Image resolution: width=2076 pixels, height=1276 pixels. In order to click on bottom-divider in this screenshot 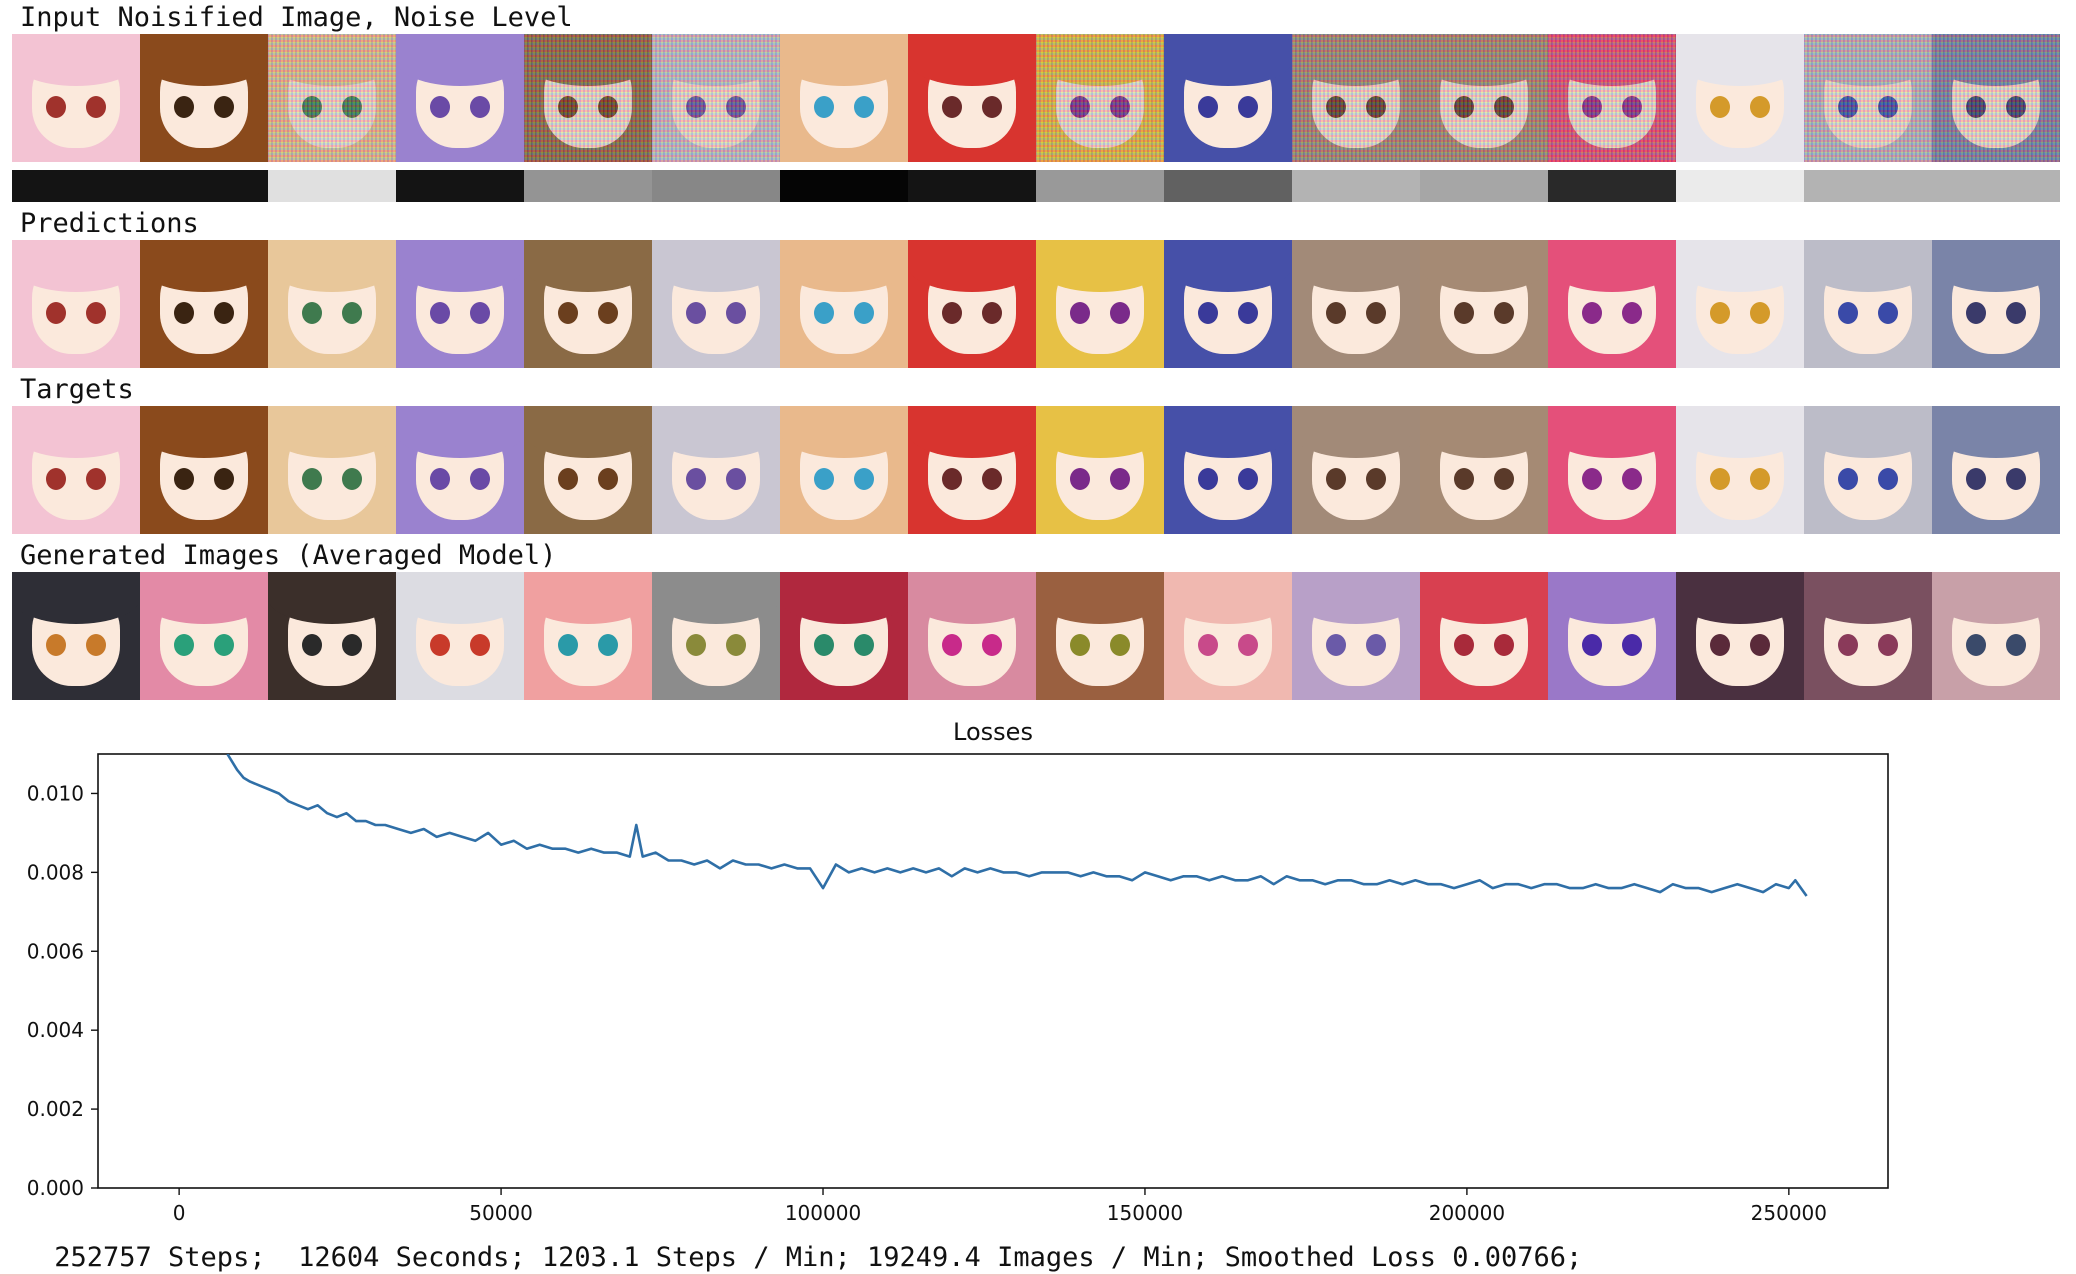, I will do `click(1038, 1275)`.